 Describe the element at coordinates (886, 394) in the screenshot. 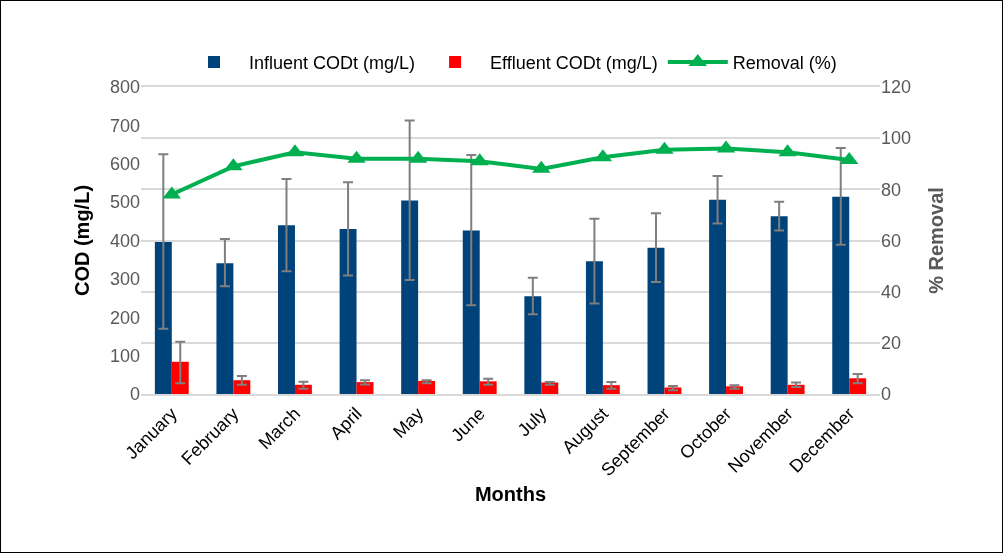

I see `y2-tick-label: 0` at that location.